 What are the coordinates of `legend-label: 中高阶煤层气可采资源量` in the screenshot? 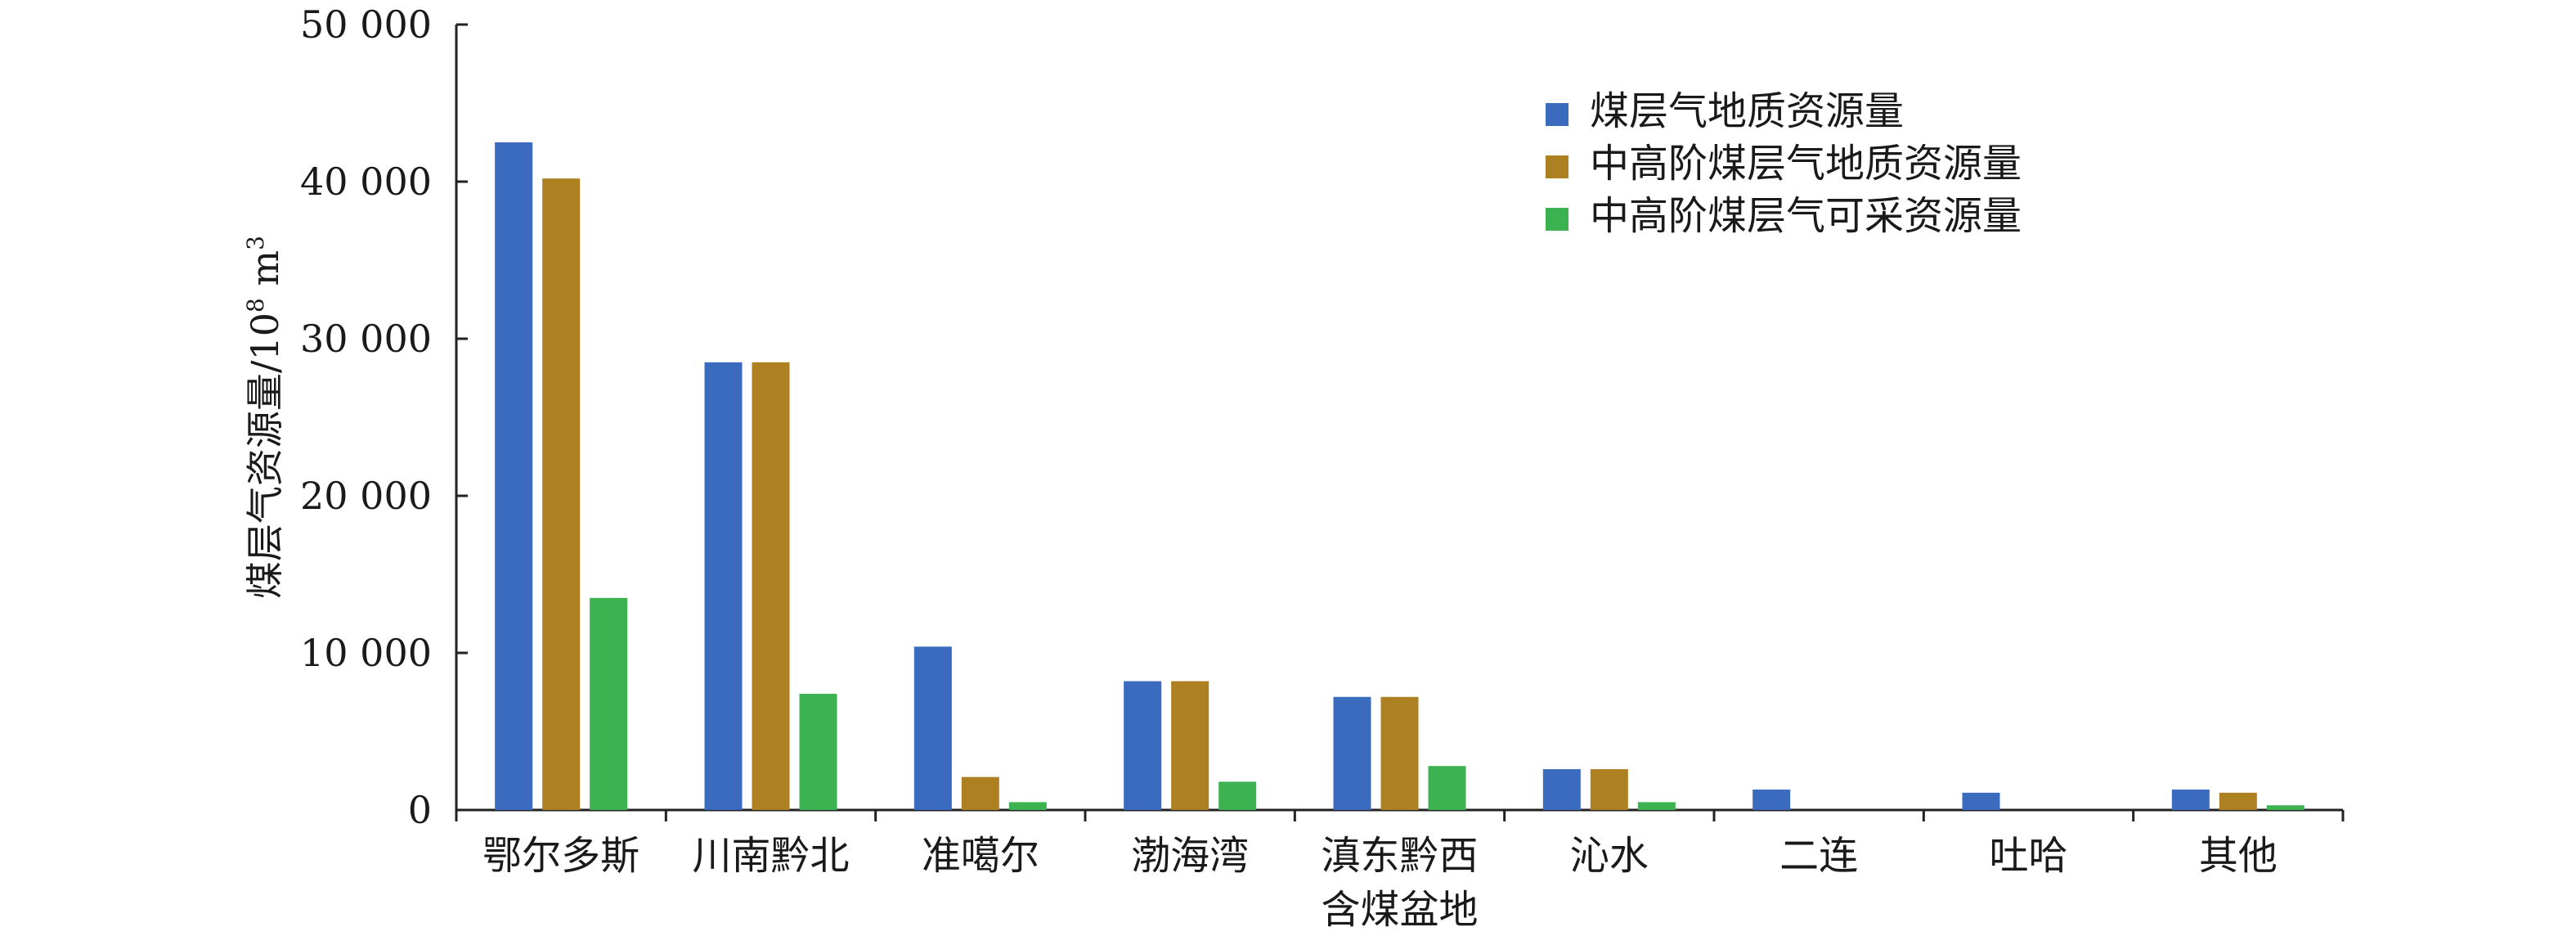 It's located at (1806, 216).